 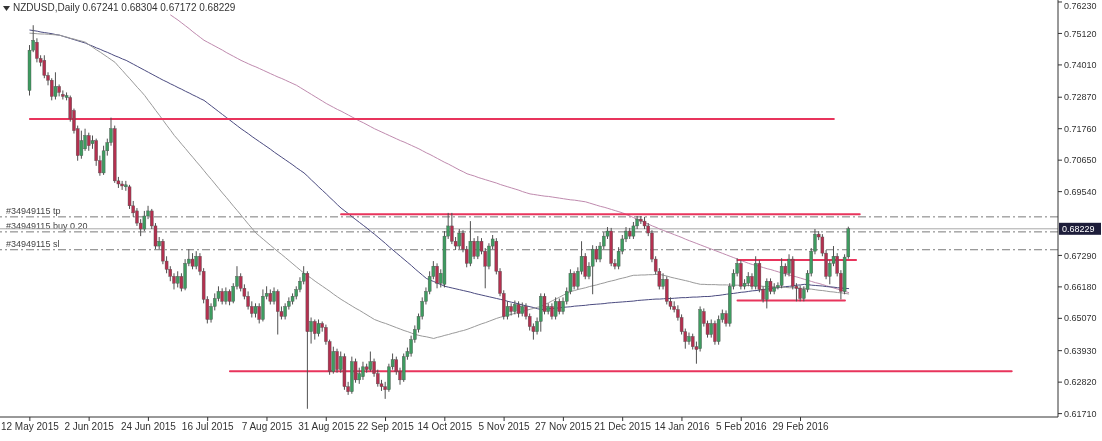 What do you see at coordinates (1080, 350) in the screenshot?
I see `y-tick-label: 0.63930` at bounding box center [1080, 350].